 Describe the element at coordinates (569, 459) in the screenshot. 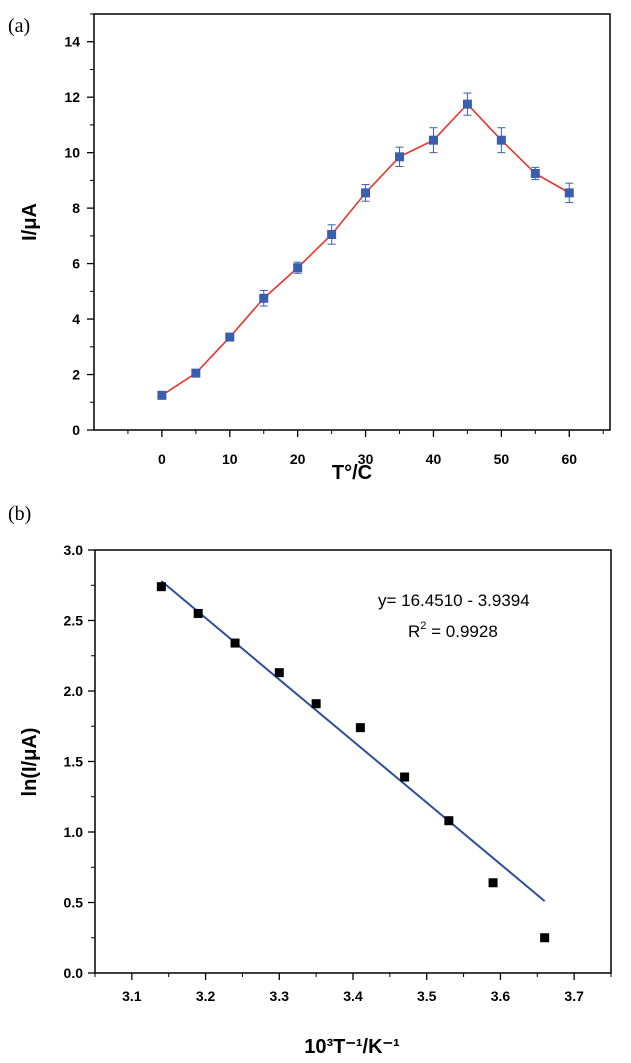

I see `x-tick-label: 60` at that location.